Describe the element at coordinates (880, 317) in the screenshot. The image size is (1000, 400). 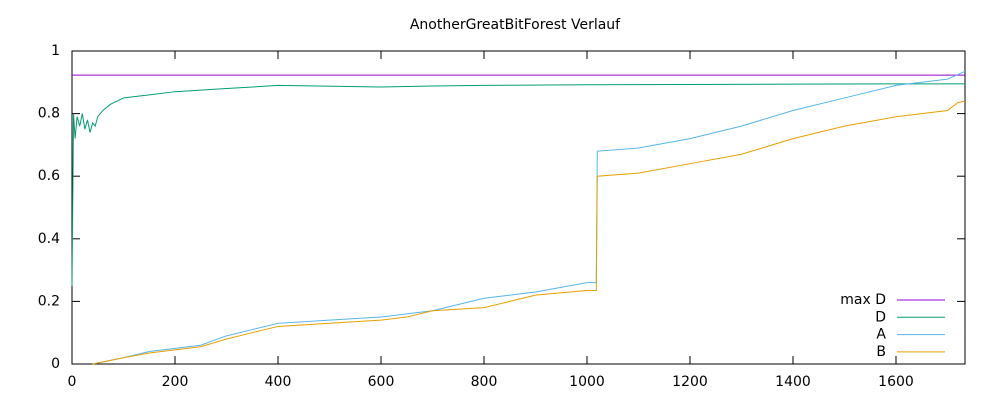
I see `legend-label: D` at that location.